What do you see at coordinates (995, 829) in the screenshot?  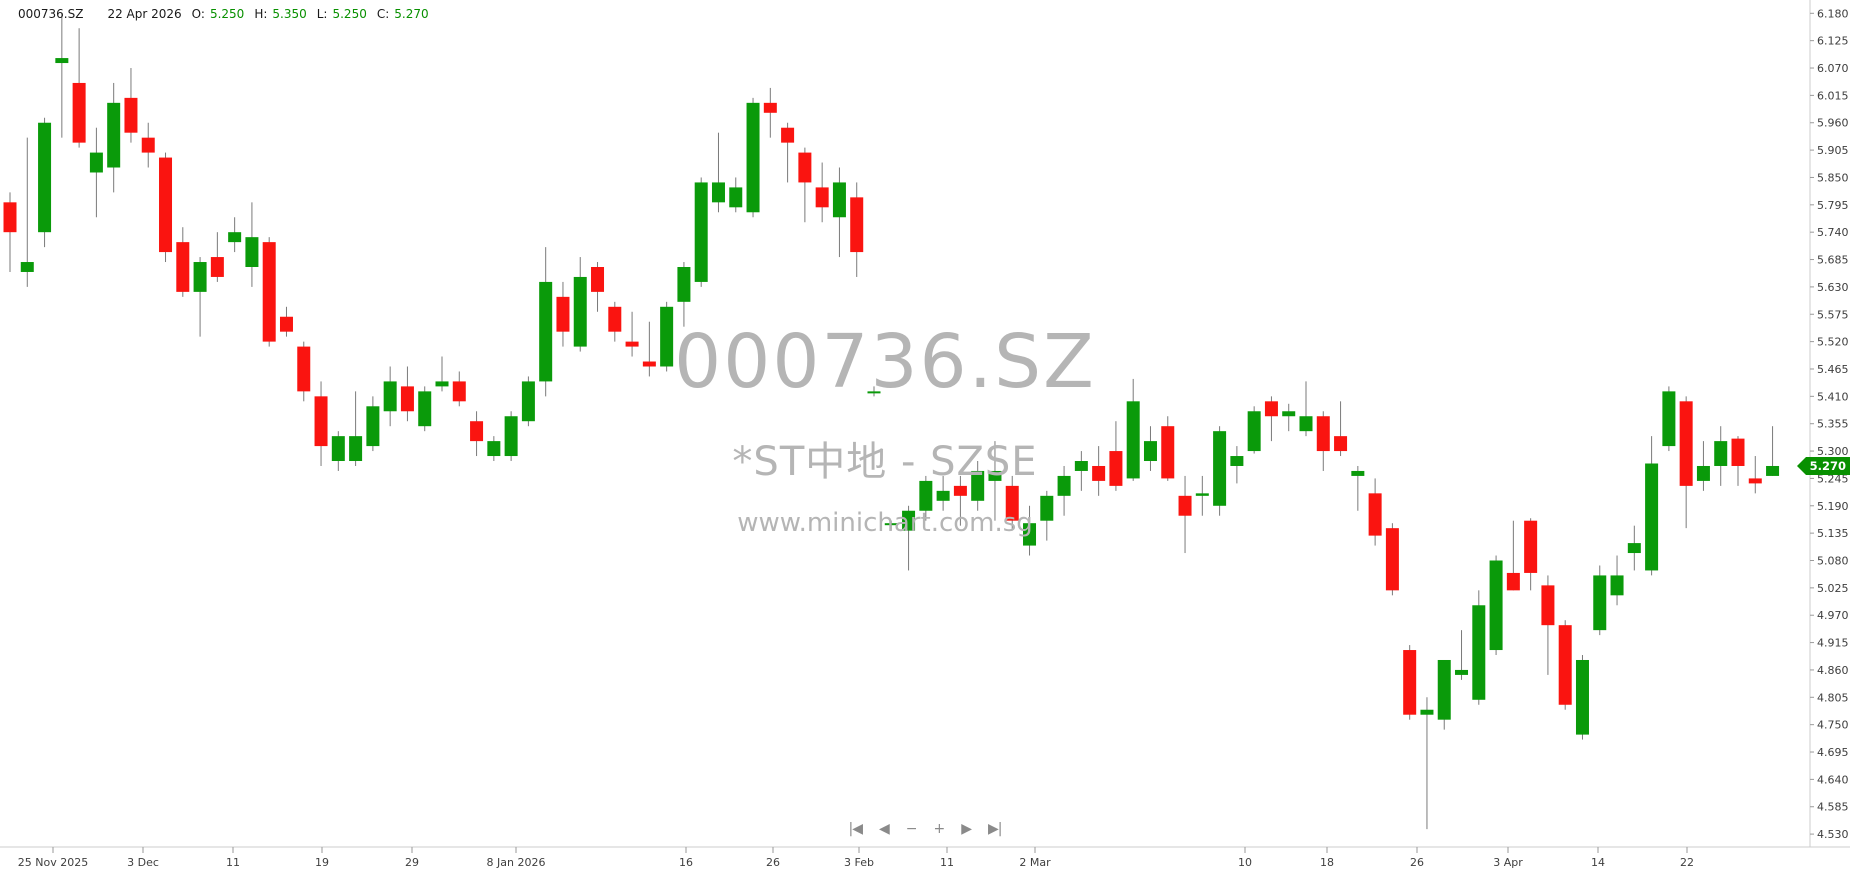 I see `skip-to-end-button: ▶|` at bounding box center [995, 829].